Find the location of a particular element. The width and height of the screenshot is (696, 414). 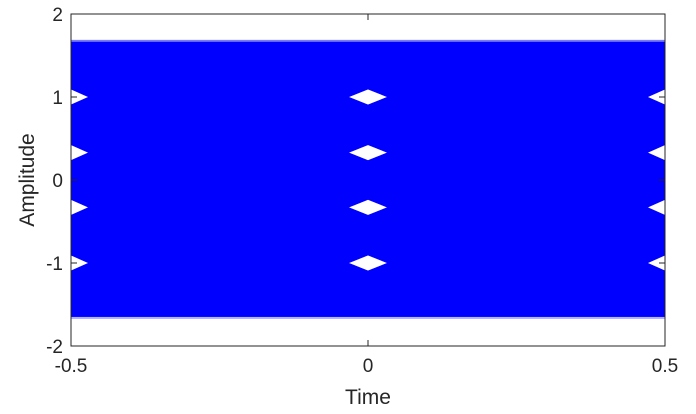

x-tick-label: 0.5 is located at coordinates (665, 366).